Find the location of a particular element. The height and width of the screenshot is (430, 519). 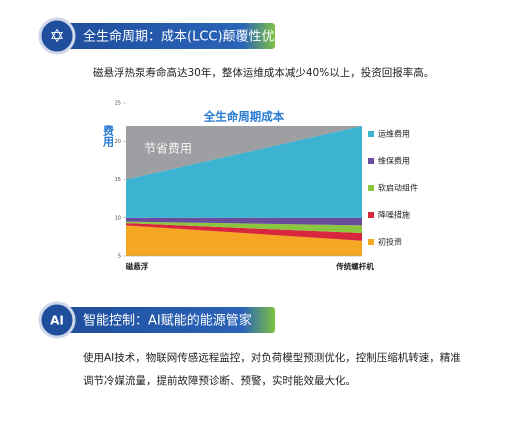

legend-label: 软启动组件 is located at coordinates (398, 188).